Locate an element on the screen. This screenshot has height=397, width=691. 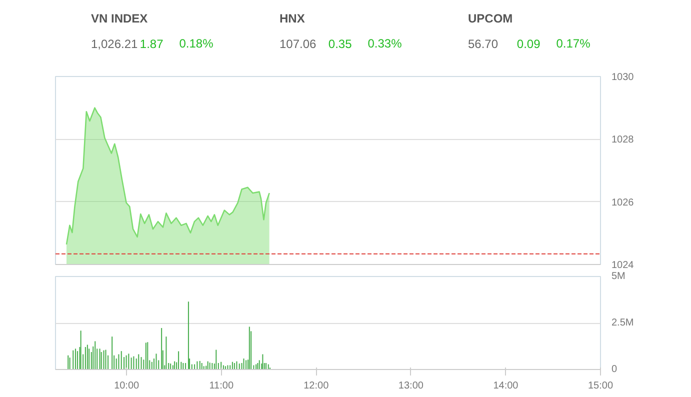
x-tick-label: 10:00 is located at coordinates (127, 386).